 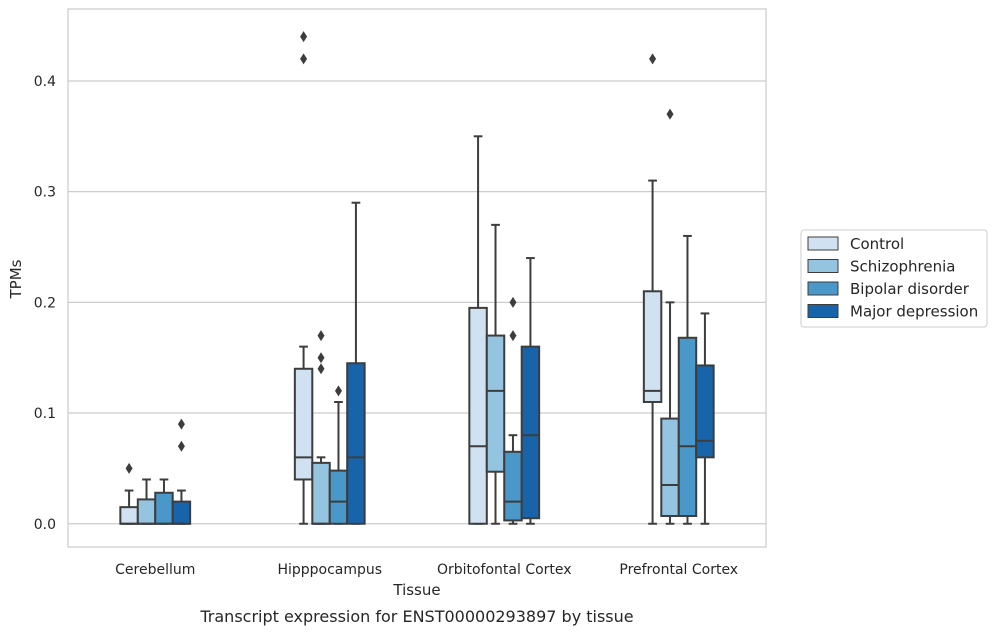 I want to click on y-tick-label: 0.2, so click(x=45, y=303).